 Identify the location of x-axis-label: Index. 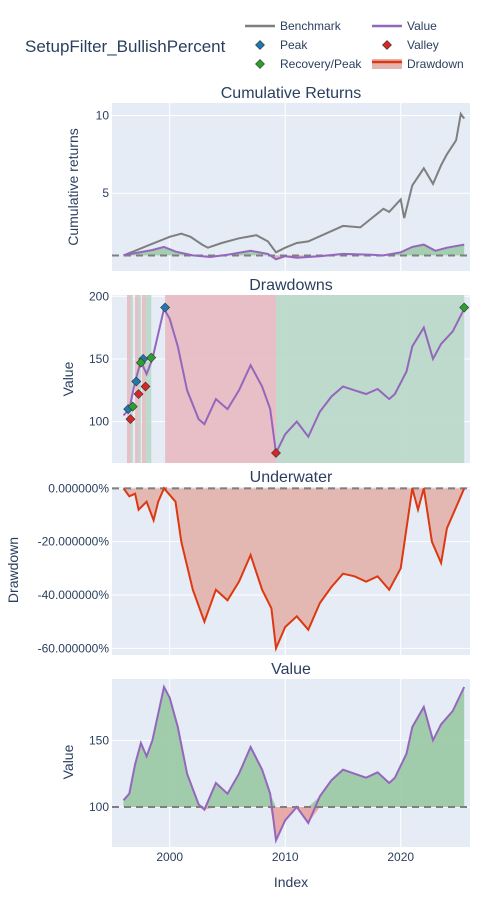
(291, 882).